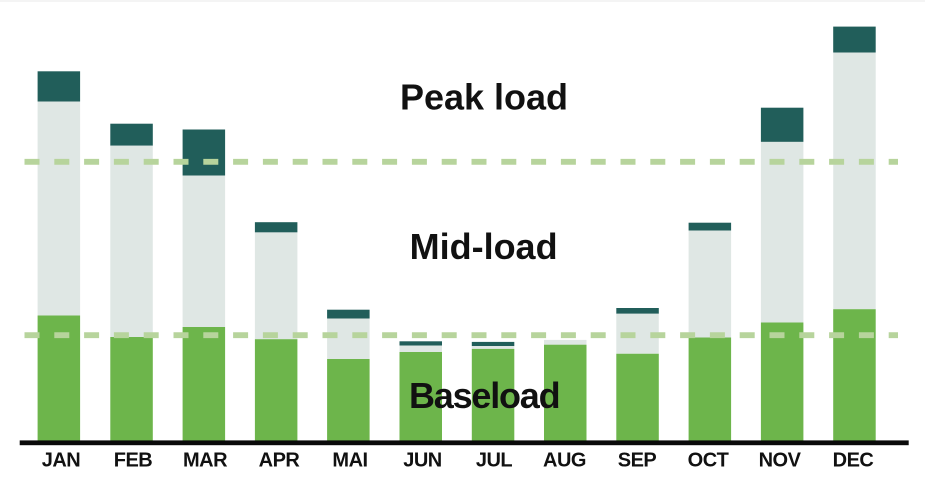 Image resolution: width=925 pixels, height=492 pixels. Describe the element at coordinates (484, 96) in the screenshot. I see `svg-text: Peak load` at that location.